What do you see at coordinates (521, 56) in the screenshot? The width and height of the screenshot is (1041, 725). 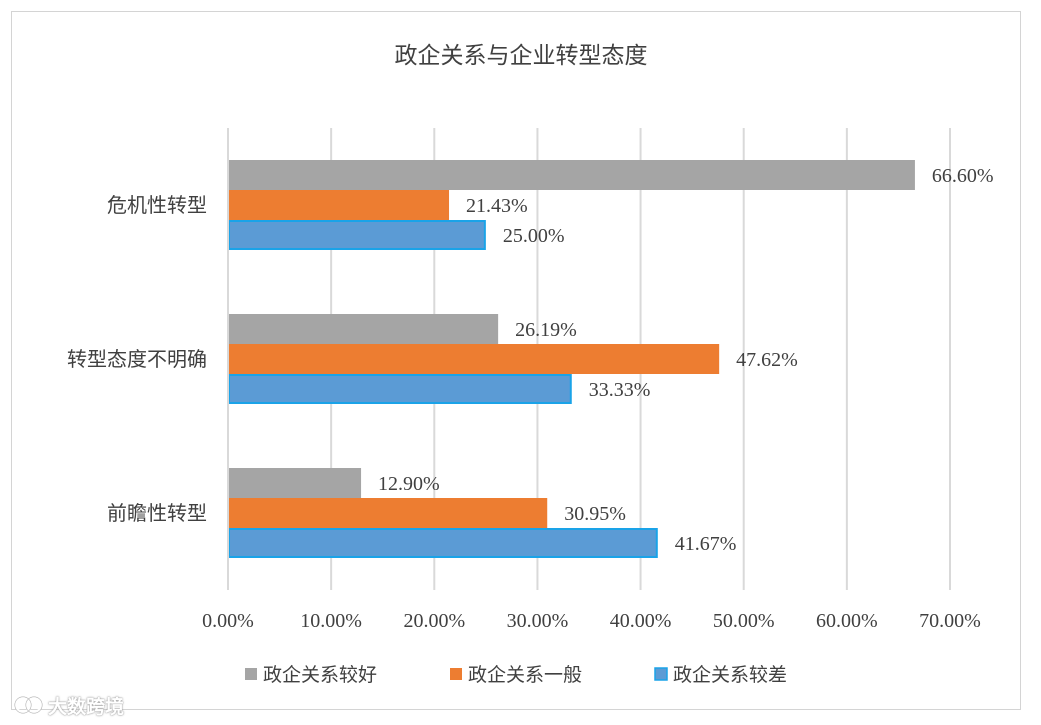 I see `chart-title: 政企关系与企业转型态度` at bounding box center [521, 56].